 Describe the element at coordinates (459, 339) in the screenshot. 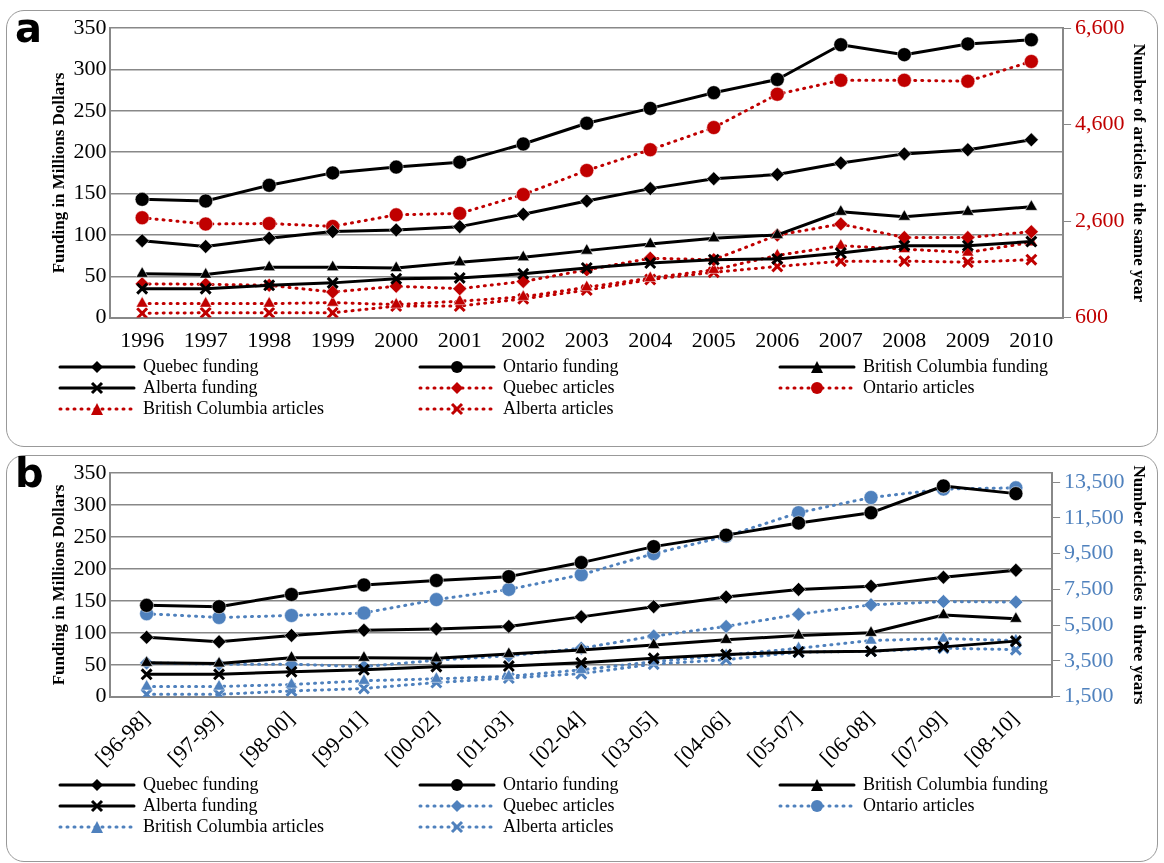

I see `x-tick-label: 2001` at that location.